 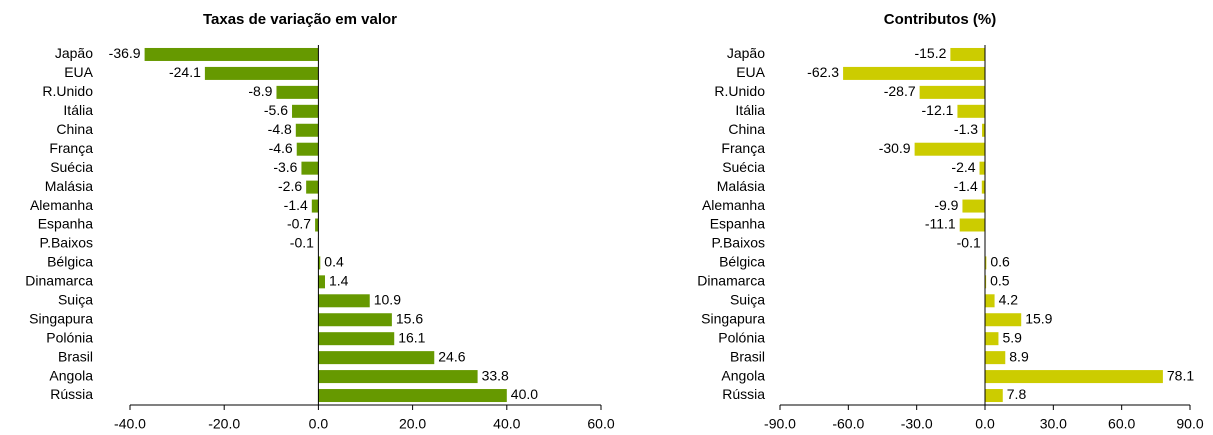 What do you see at coordinates (966, 186) in the screenshot?
I see `data-label: -1.4` at bounding box center [966, 186].